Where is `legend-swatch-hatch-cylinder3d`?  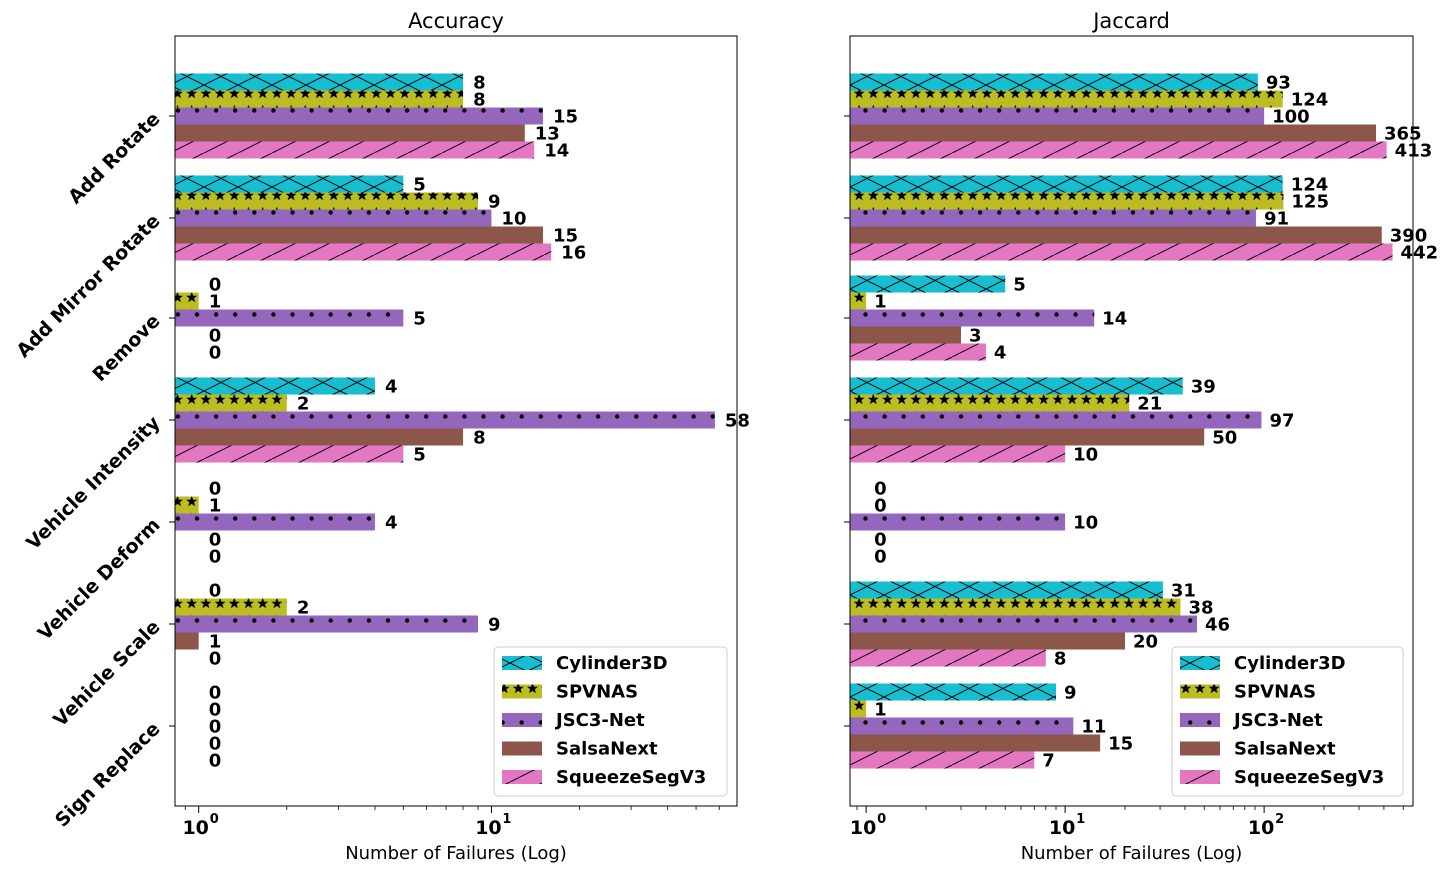
legend-swatch-hatch-cylinder3d is located at coordinates (522, 663).